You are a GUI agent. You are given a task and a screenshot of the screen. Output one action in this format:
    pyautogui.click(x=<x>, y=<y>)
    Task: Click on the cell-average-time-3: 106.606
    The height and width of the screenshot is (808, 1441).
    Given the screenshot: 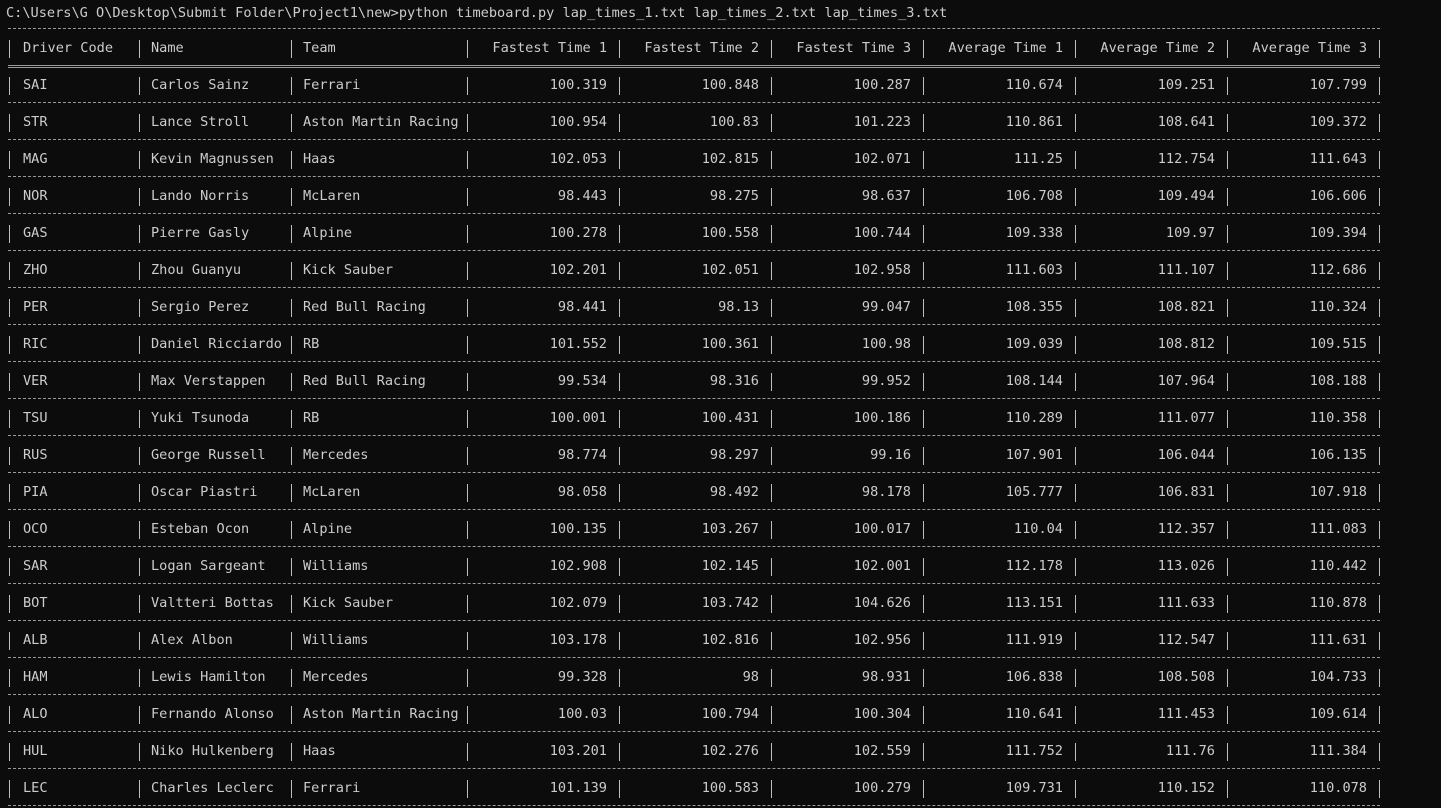 What is the action you would take?
    pyautogui.click(x=1338, y=196)
    